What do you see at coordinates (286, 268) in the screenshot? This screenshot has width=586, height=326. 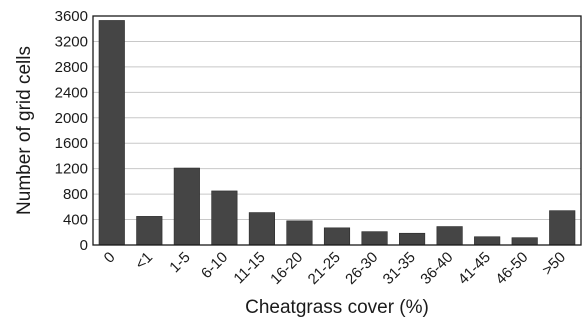 I see `x-tick-label: 16-20` at bounding box center [286, 268].